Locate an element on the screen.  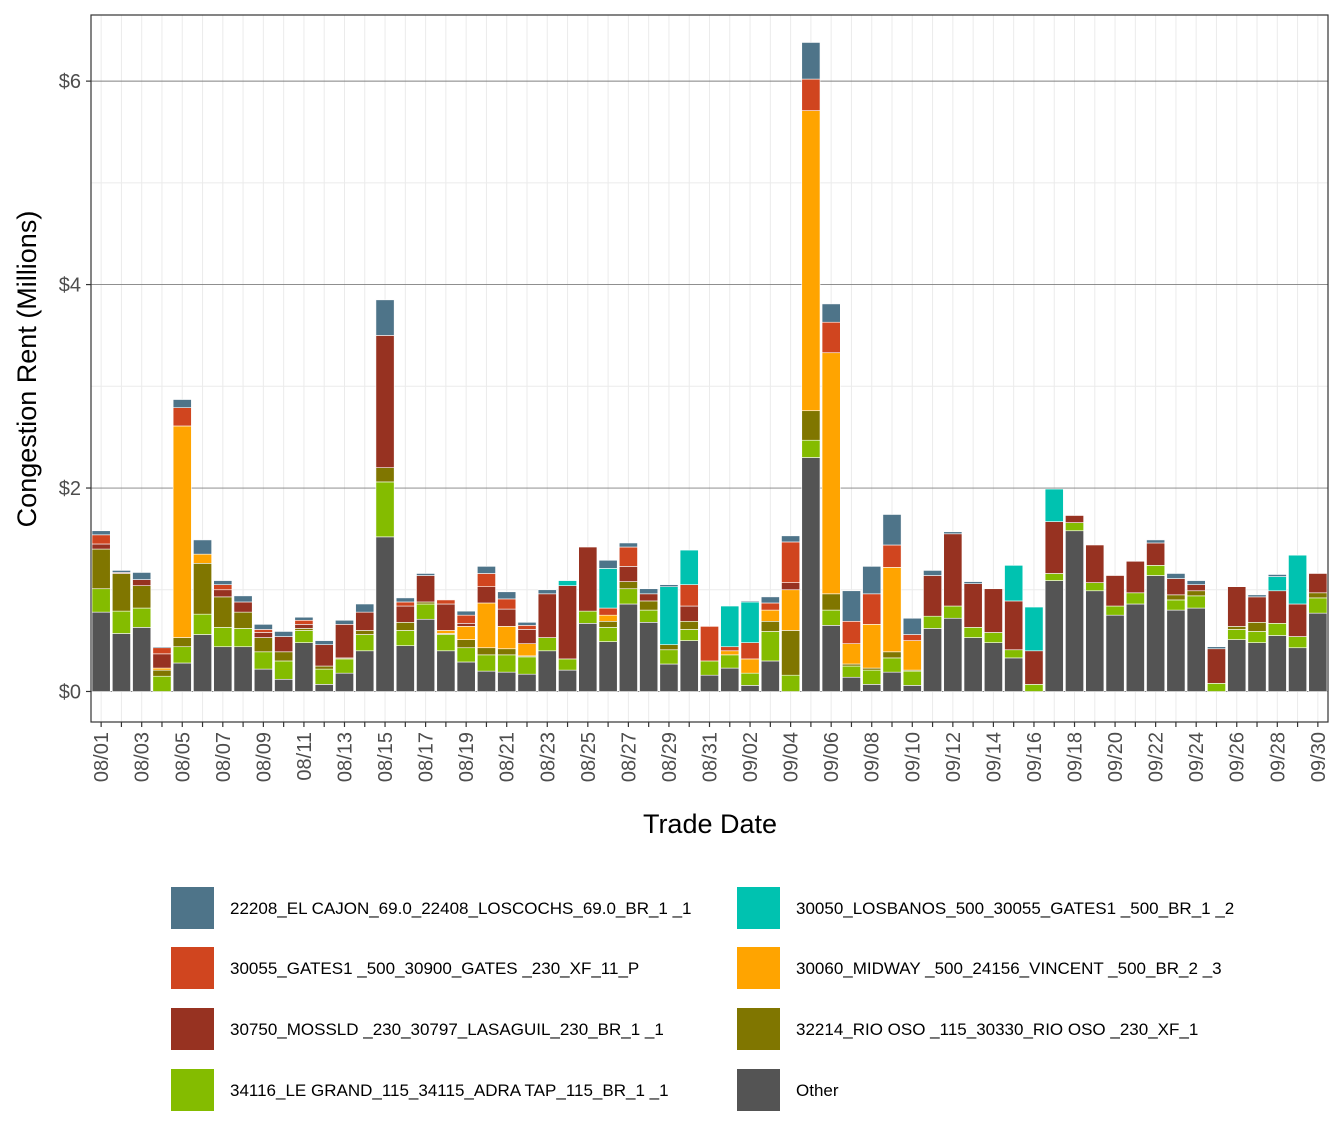
bar-segment-08-26-s2 is located at coordinates (608, 624).